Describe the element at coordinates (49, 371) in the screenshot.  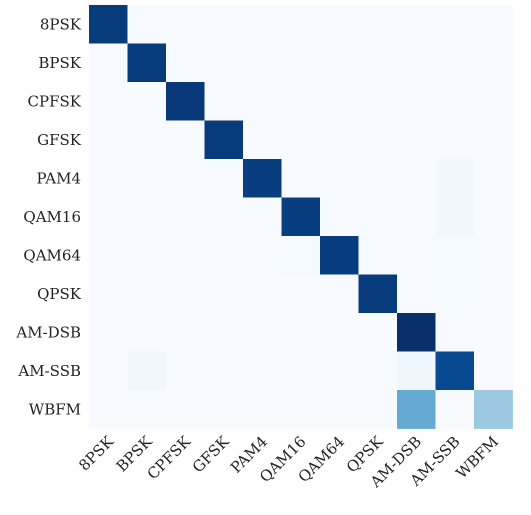
I see `y-tick-label: AM-SSB` at that location.